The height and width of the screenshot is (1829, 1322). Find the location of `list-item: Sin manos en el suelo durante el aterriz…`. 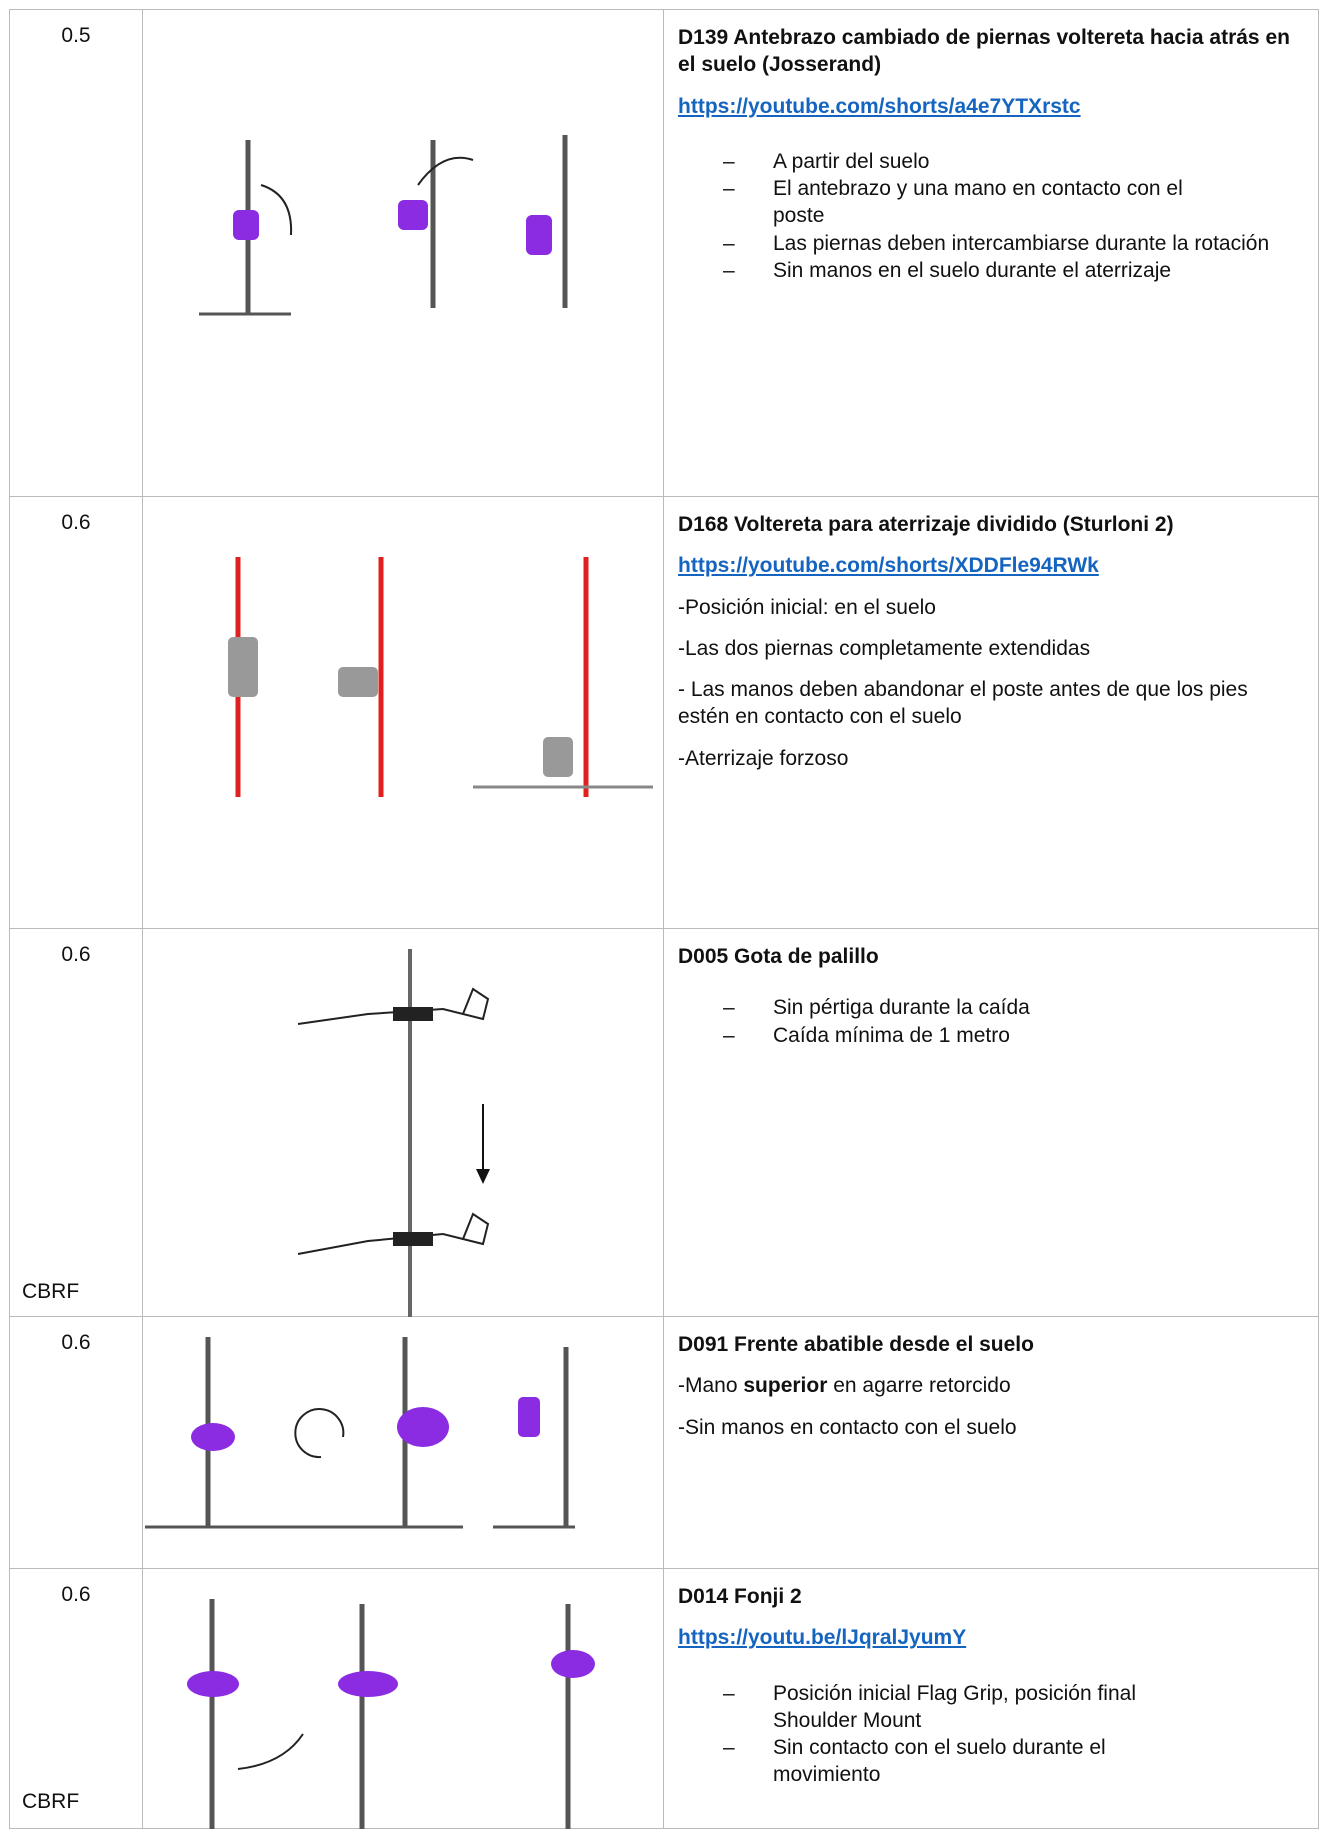

list-item: Sin manos en el suelo durante el aterriz… is located at coordinates (1013, 271).